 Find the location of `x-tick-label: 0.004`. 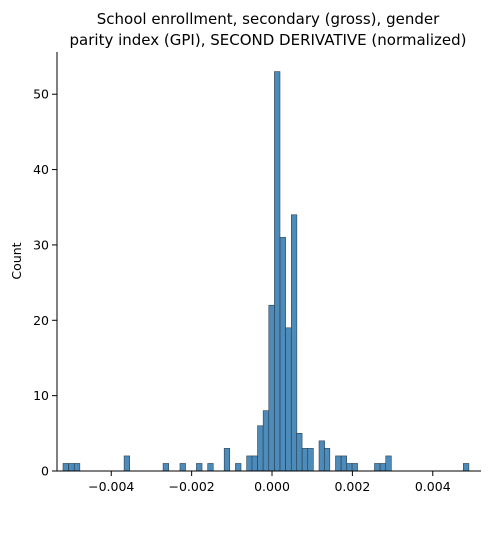

x-tick-label: 0.004 is located at coordinates (433, 486).